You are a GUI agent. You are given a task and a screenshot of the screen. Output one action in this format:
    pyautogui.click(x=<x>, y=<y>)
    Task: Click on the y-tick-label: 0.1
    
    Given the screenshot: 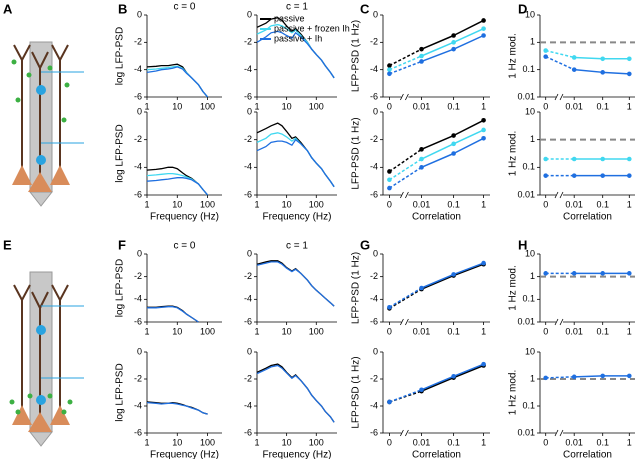 What is the action you would take?
    pyautogui.click(x=528, y=405)
    